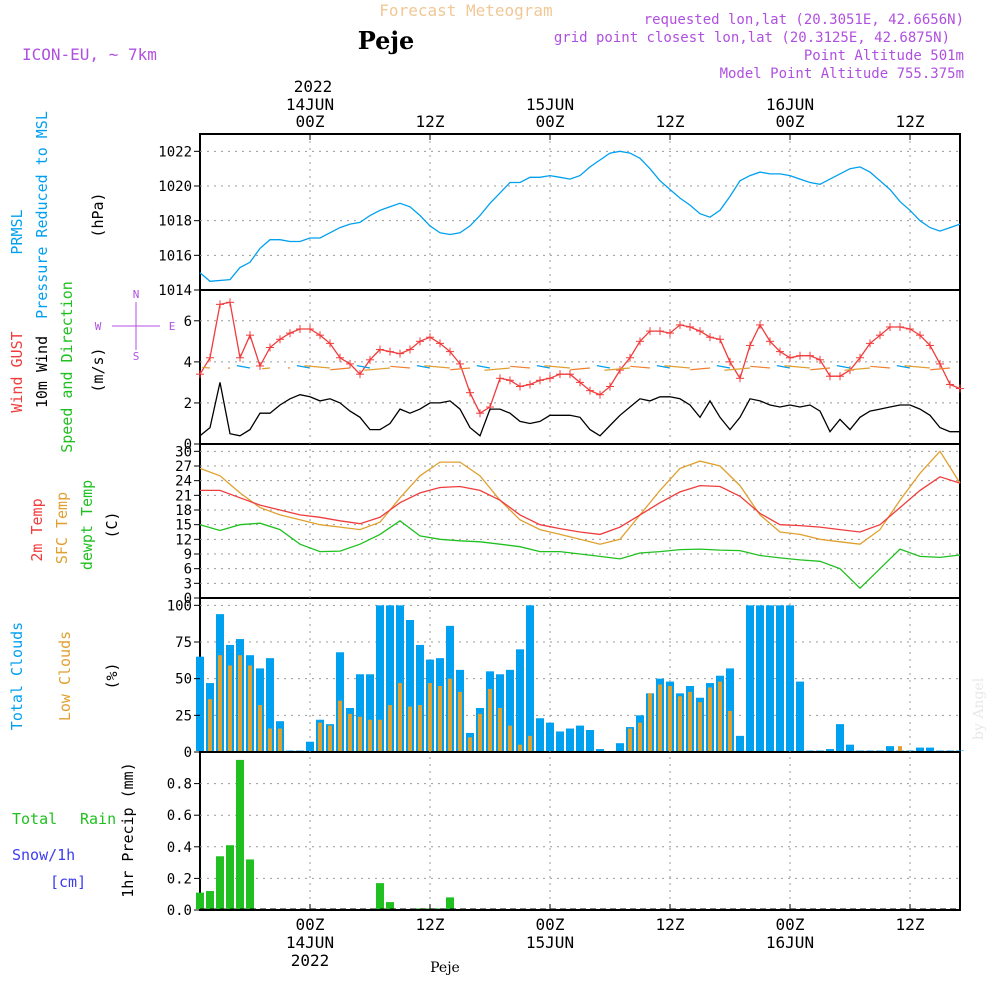  What do you see at coordinates (175, 187) in the screenshot?
I see `y-tick-label: 1020` at bounding box center [175, 187].